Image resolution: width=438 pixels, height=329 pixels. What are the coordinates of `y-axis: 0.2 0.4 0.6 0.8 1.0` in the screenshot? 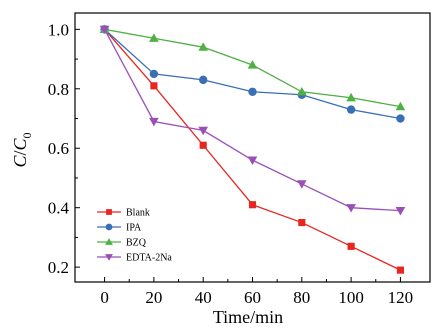 It's located at (64, 148).